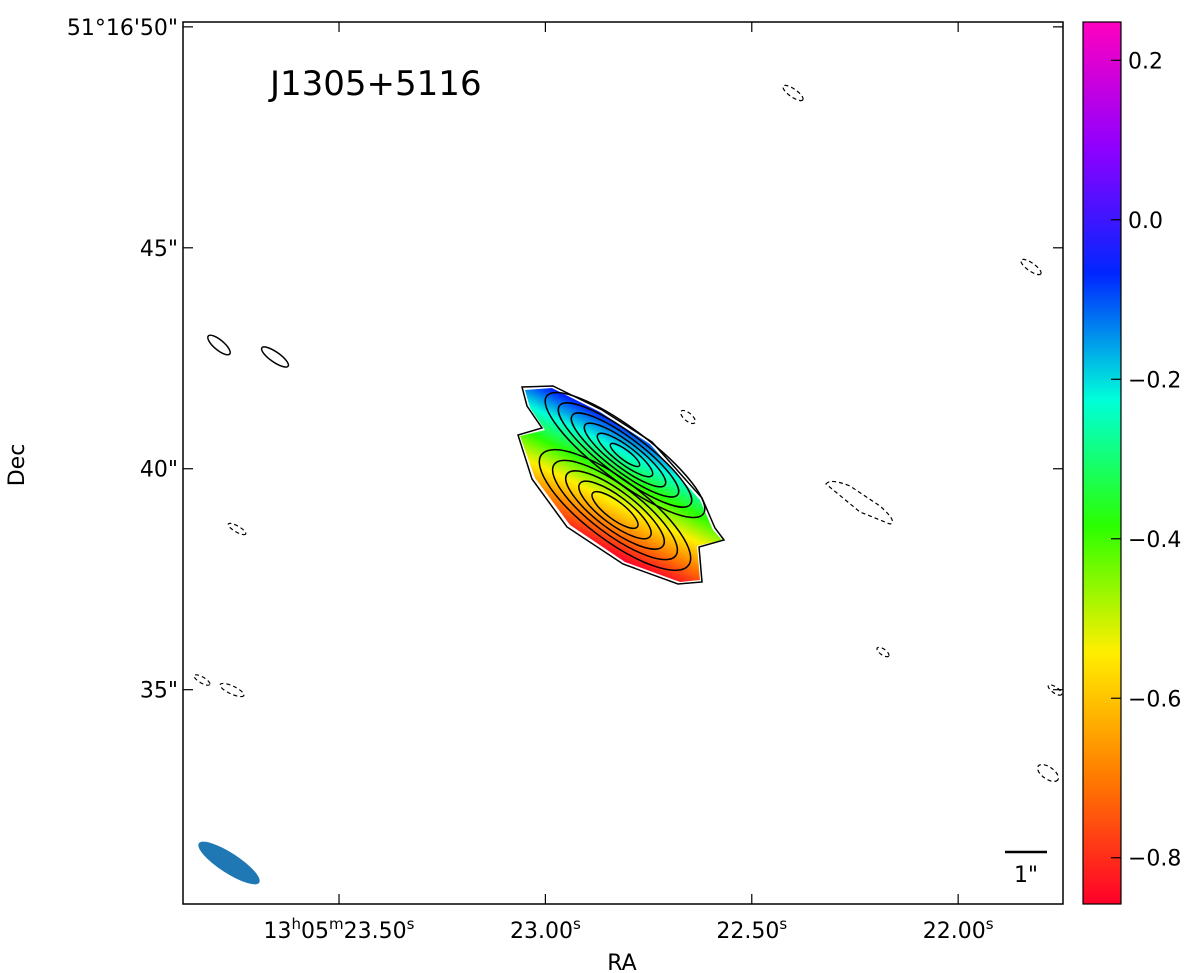  Describe the element at coordinates (159, 249) in the screenshot. I see `y-tick-label: 45"` at that location.